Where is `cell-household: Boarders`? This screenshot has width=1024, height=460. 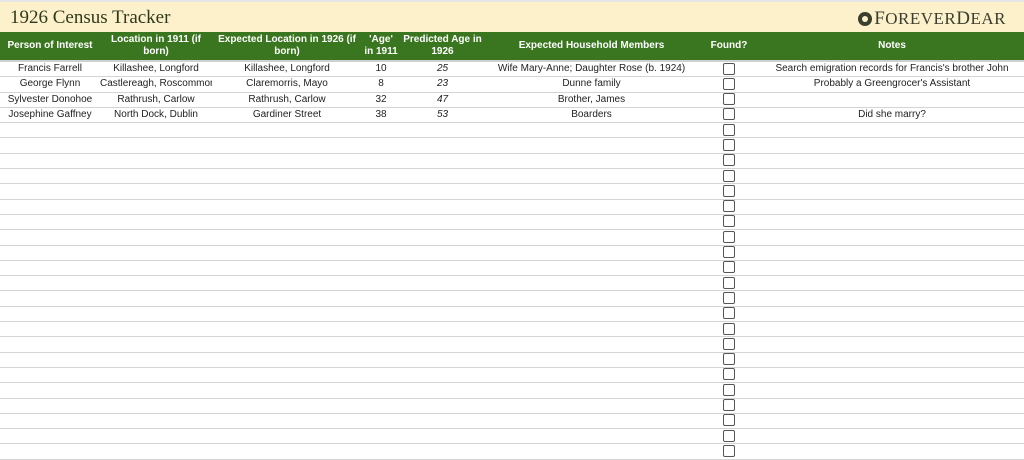
cell-household: Boarders is located at coordinates (591, 115).